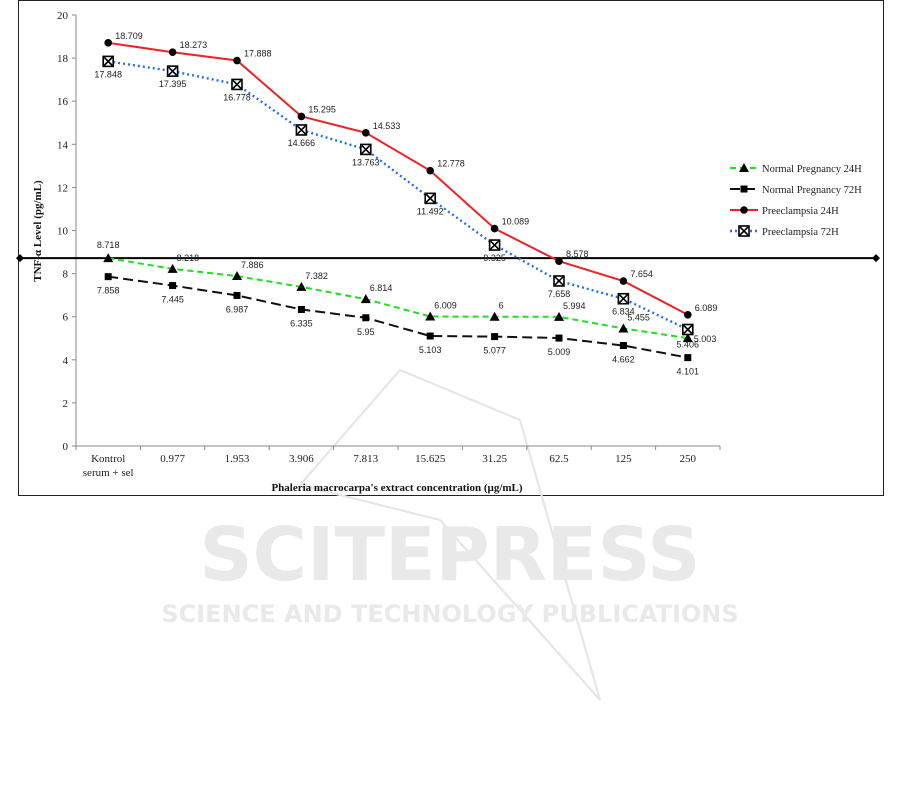 The image size is (901, 798). I want to click on data-label: 5.994, so click(574, 306).